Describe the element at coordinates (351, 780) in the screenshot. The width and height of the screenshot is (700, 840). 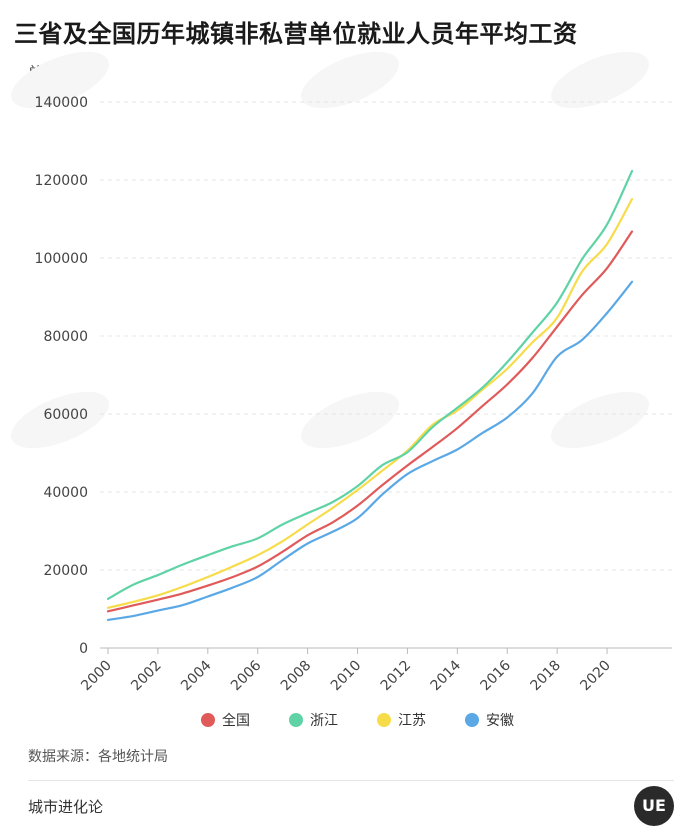
I see `footer-divider` at that location.